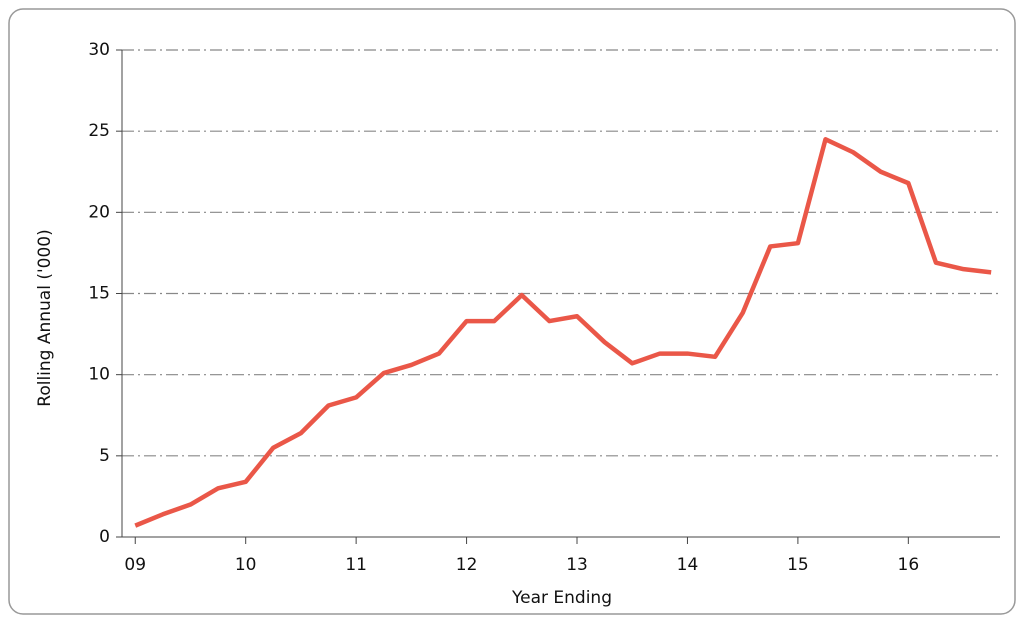 The image size is (1024, 625). What do you see at coordinates (467, 565) in the screenshot?
I see `x-tick-label: 12` at bounding box center [467, 565].